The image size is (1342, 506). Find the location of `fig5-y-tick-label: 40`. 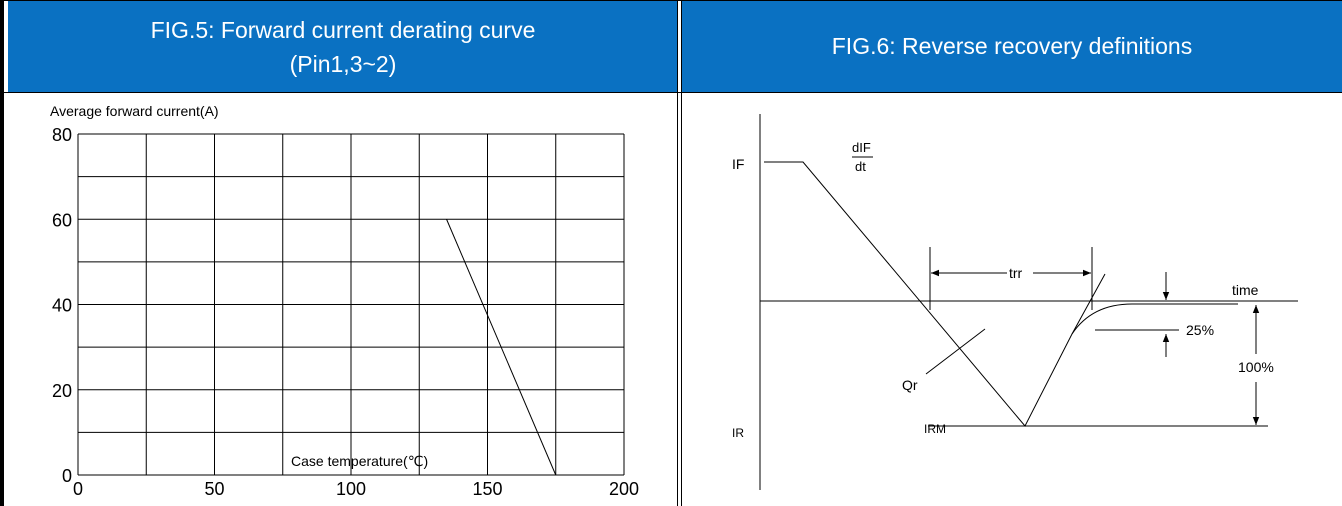

fig5-y-tick-label: 40 is located at coordinates (62, 306).